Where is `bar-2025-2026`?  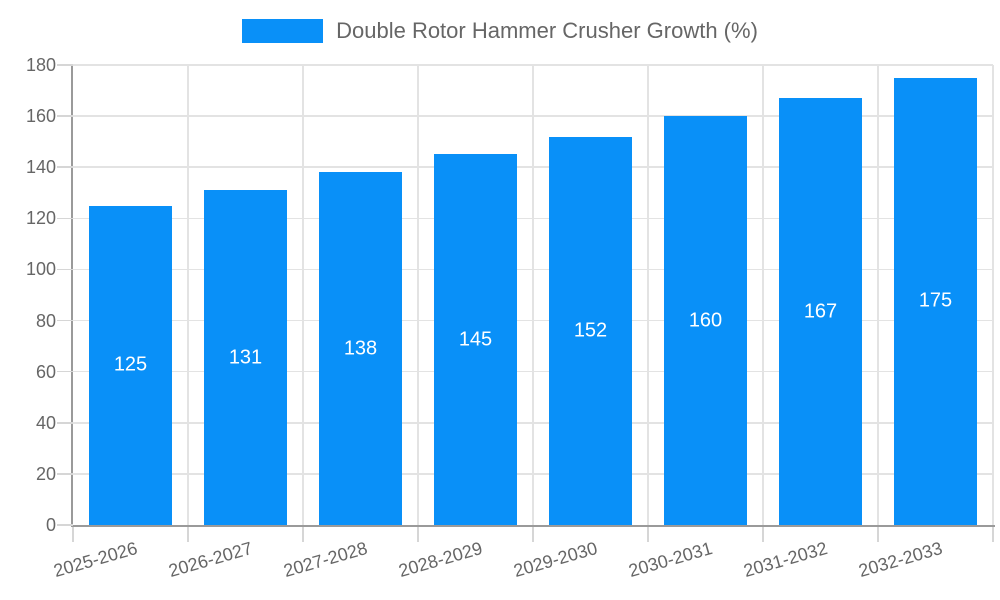
bar-2025-2026 is located at coordinates (130, 365).